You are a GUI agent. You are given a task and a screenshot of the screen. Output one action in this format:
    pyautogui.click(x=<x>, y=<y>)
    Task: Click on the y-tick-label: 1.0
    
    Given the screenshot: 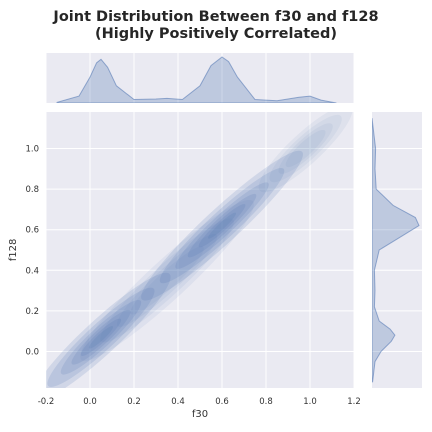 What is the action you would take?
    pyautogui.click(x=32, y=150)
    